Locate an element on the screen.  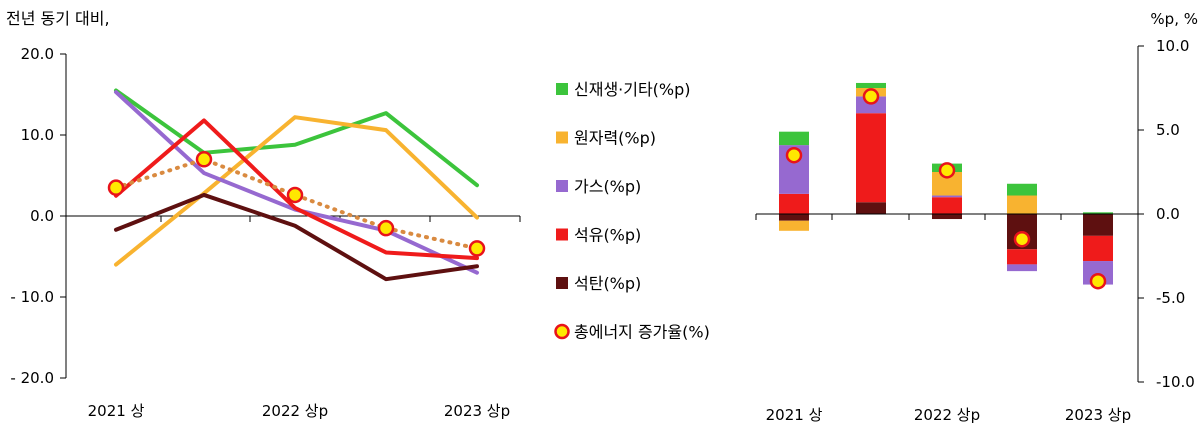
right-y-tick-label: -5.0 is located at coordinates (1170, 298).